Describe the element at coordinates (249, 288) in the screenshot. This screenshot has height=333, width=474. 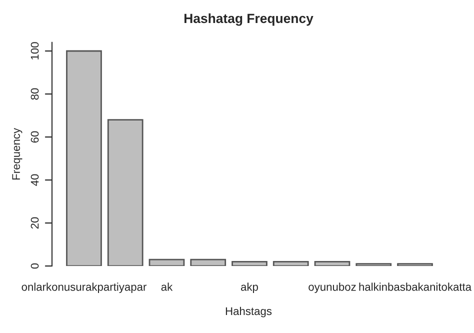
I see `x-tick-label: akp` at that location.